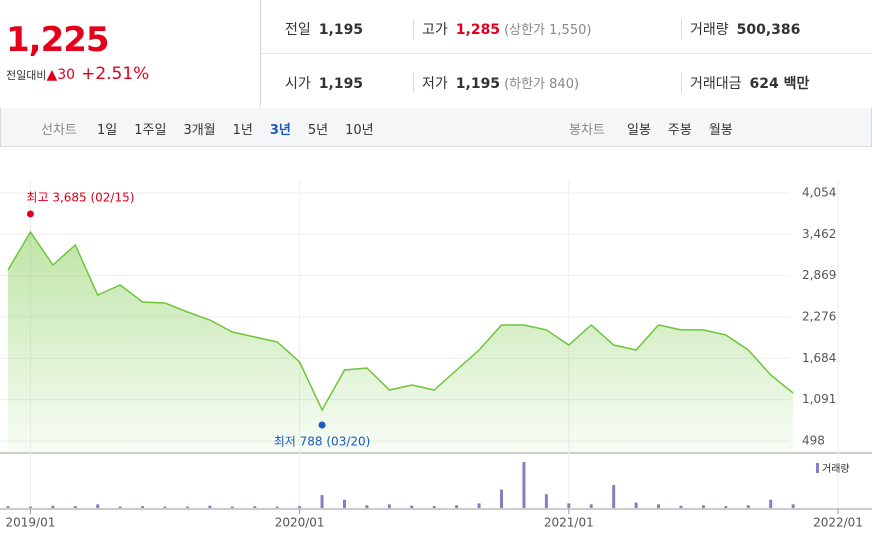  What do you see at coordinates (709, 30) in the screenshot?
I see `stat-label: 거래량` at bounding box center [709, 30].